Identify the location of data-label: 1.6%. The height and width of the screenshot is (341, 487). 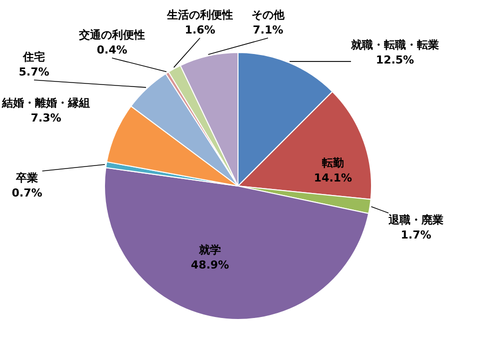
(200, 29).